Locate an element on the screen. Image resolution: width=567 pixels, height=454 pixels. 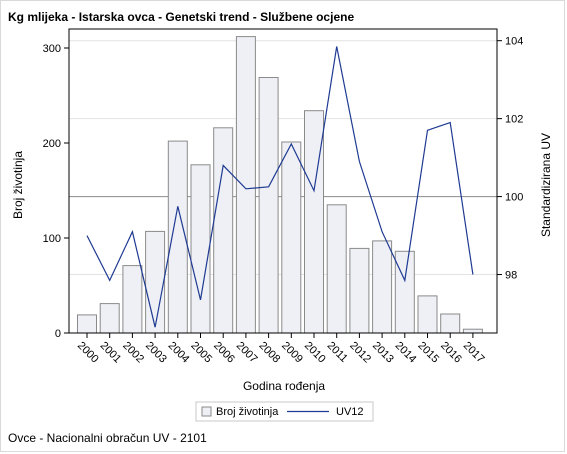
bar-2015 is located at coordinates (427, 314).